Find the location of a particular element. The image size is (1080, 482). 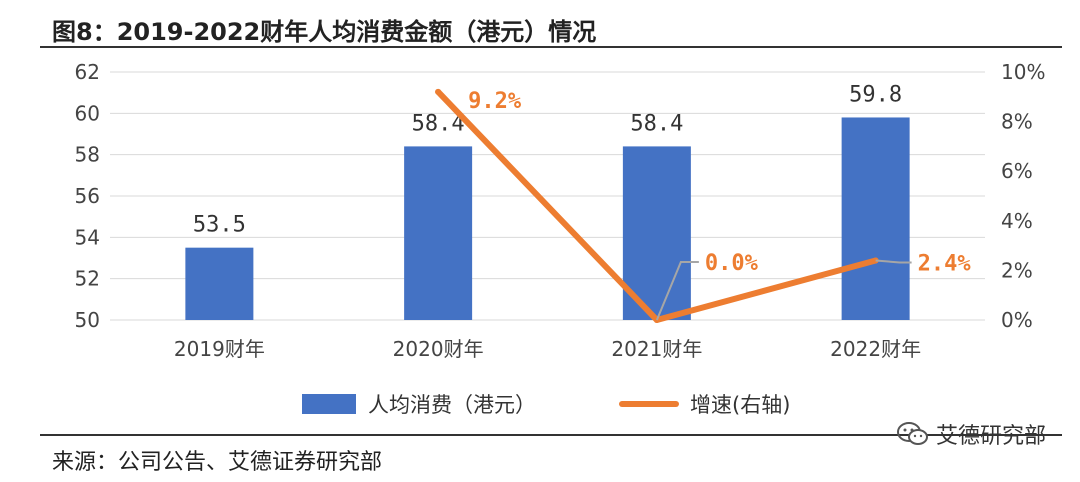

legend-label-line: 增速(右轴) is located at coordinates (740, 405).